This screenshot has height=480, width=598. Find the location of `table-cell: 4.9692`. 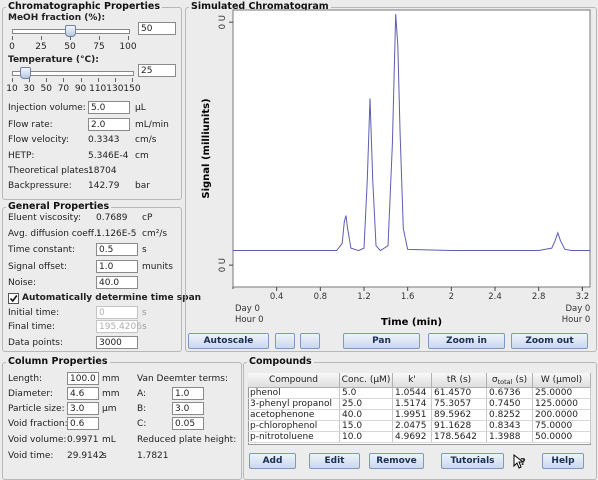

table-cell: 4.9692 is located at coordinates (412, 437).